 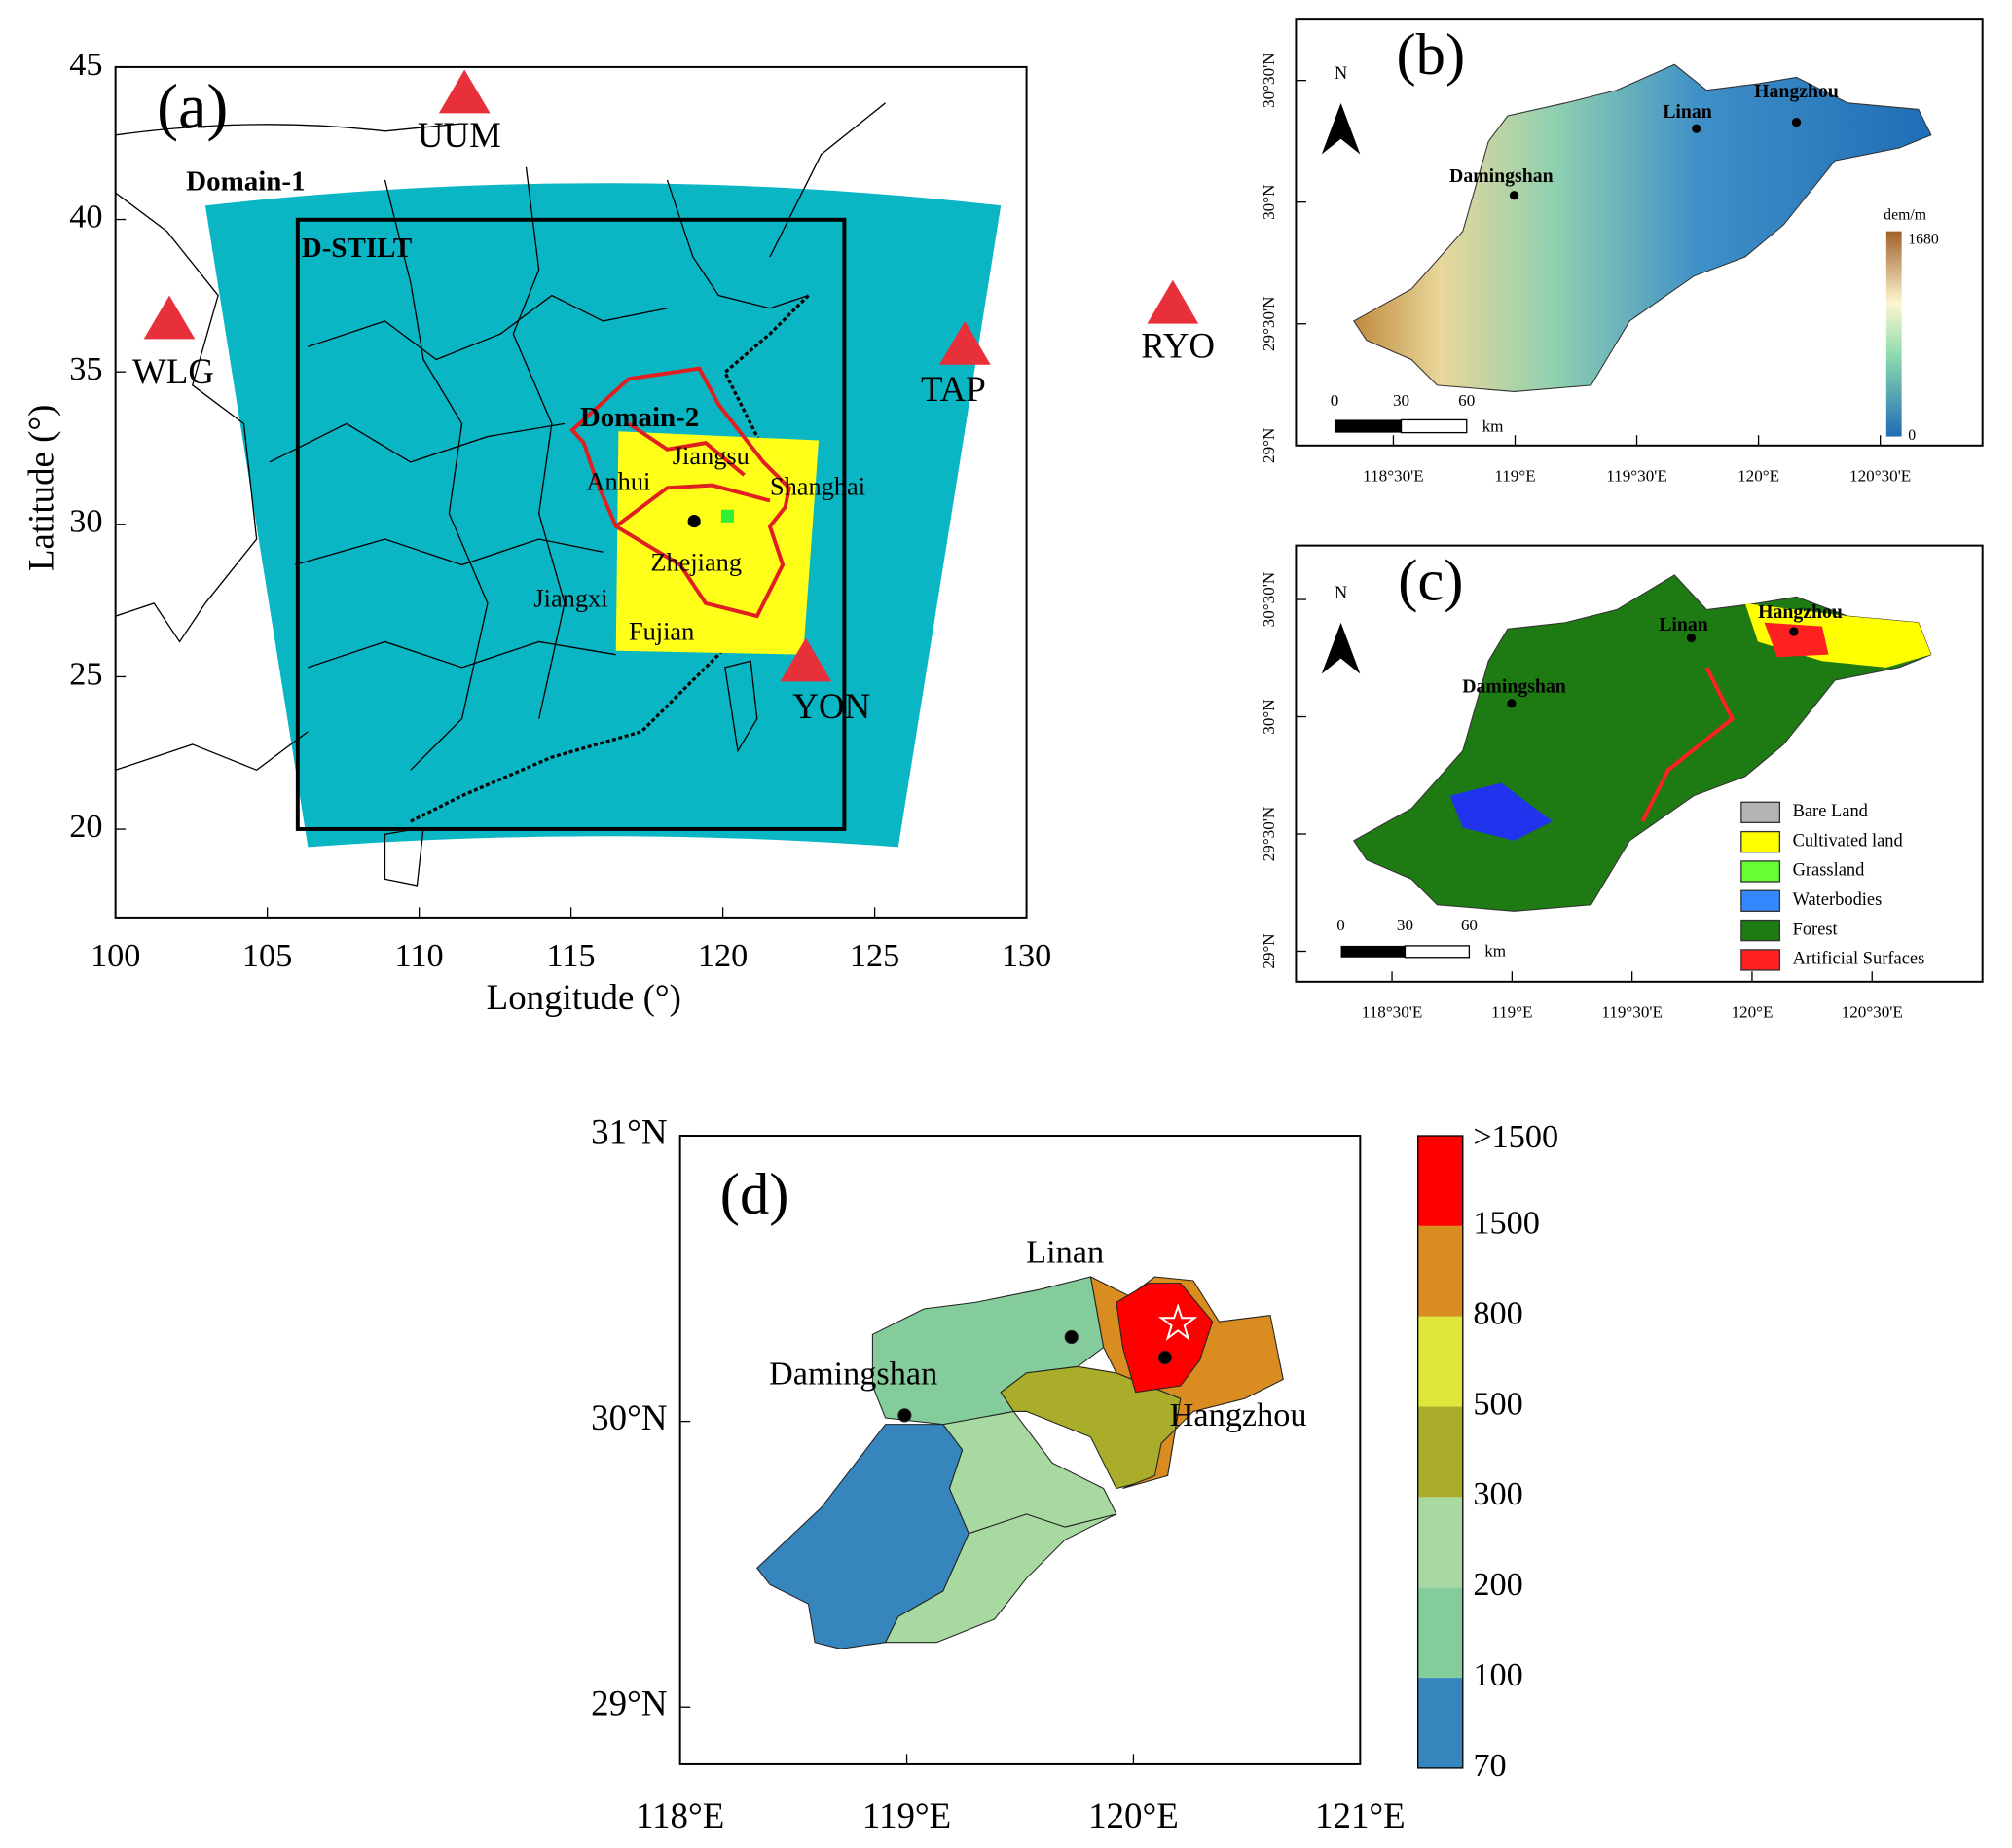 What do you see at coordinates (1639, 763) in the screenshot?
I see `panel-c-map` at bounding box center [1639, 763].